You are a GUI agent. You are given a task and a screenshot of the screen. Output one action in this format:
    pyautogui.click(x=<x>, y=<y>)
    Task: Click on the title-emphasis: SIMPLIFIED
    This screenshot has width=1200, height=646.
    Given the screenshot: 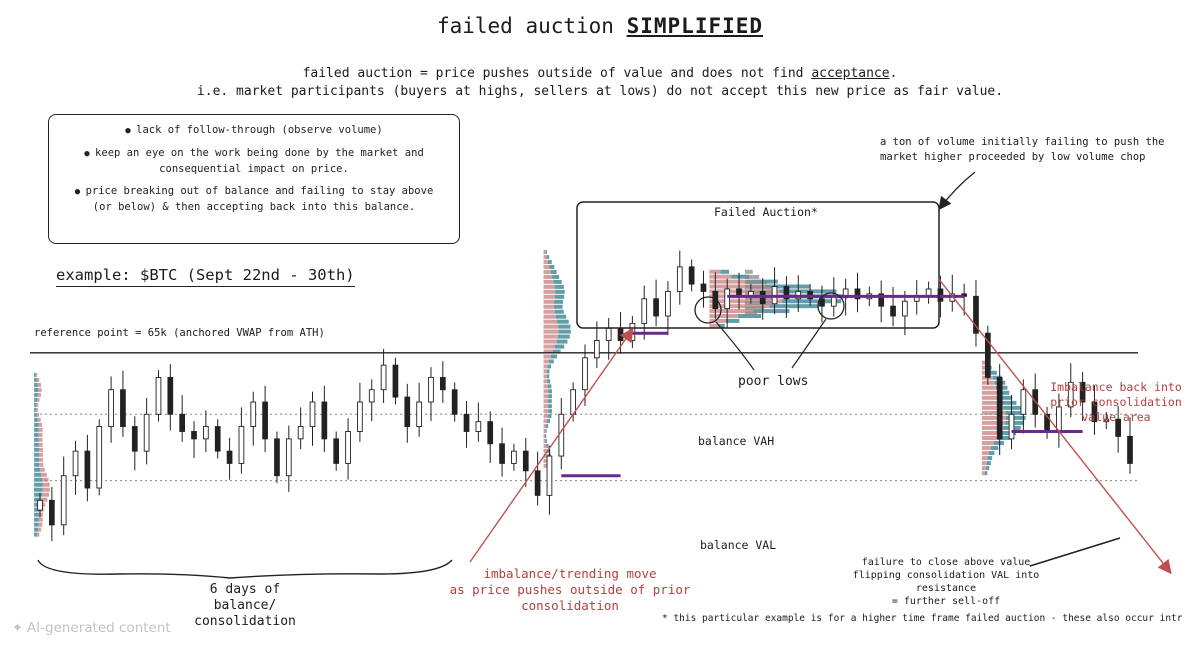 What is the action you would take?
    pyautogui.click(x=695, y=26)
    